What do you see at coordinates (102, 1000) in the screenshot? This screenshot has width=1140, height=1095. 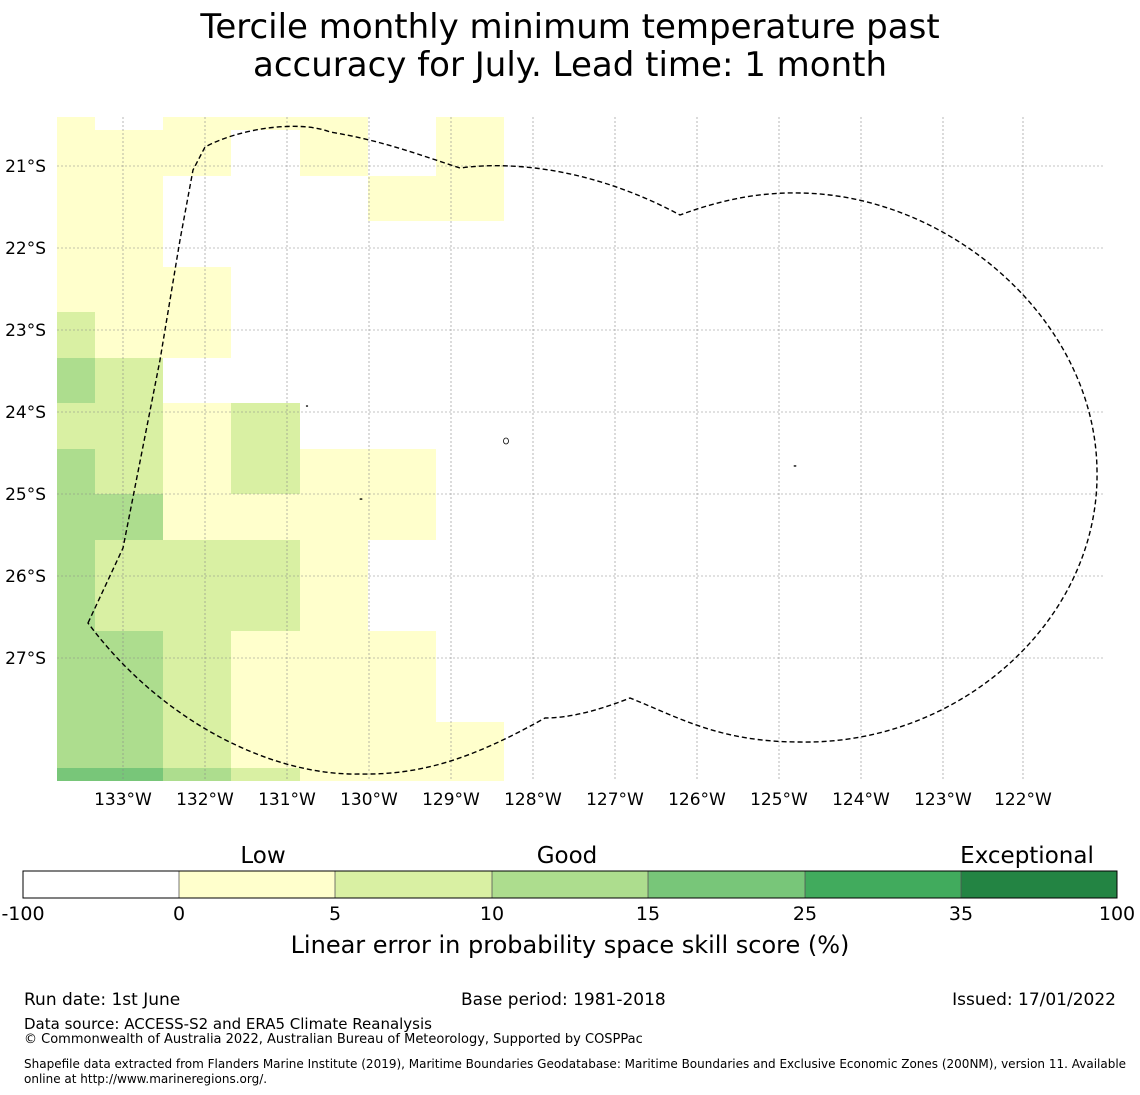 I see `run-date: Run date: 1st June` at bounding box center [102, 1000].